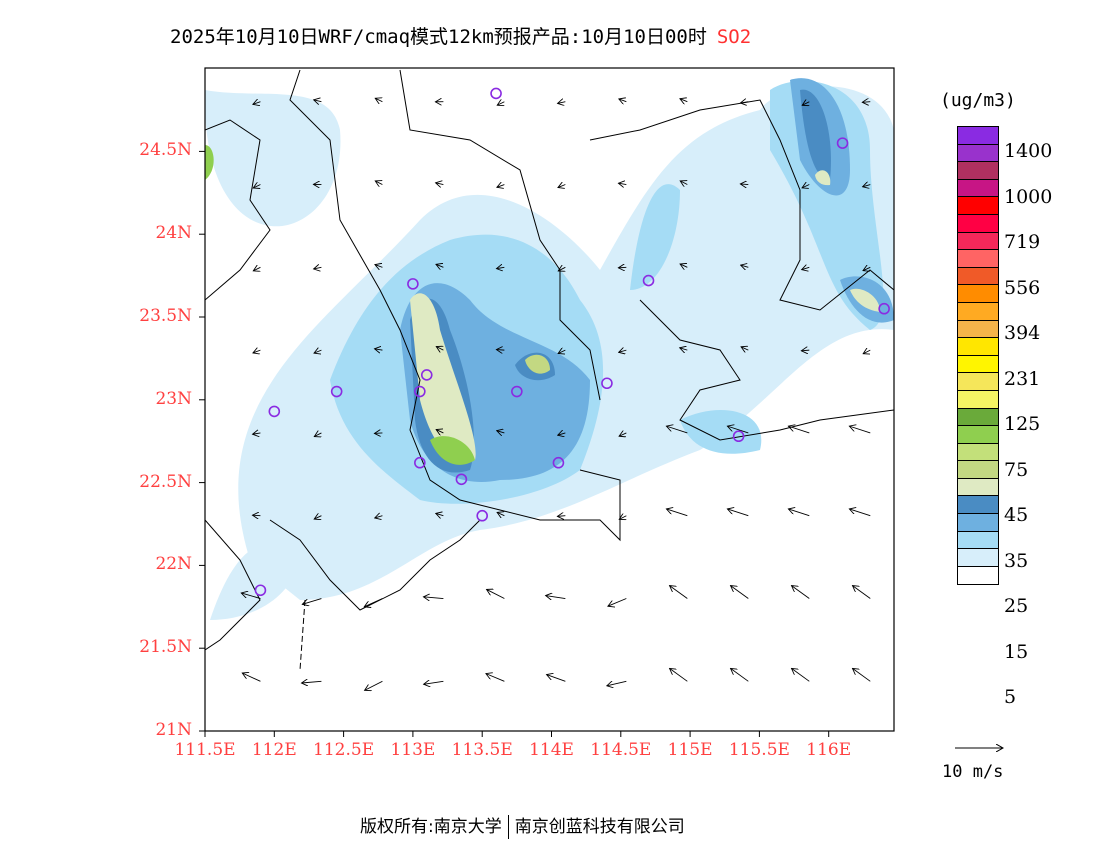  Describe the element at coordinates (1022, 287) in the screenshot. I see `colorbar-label: 556` at that location.